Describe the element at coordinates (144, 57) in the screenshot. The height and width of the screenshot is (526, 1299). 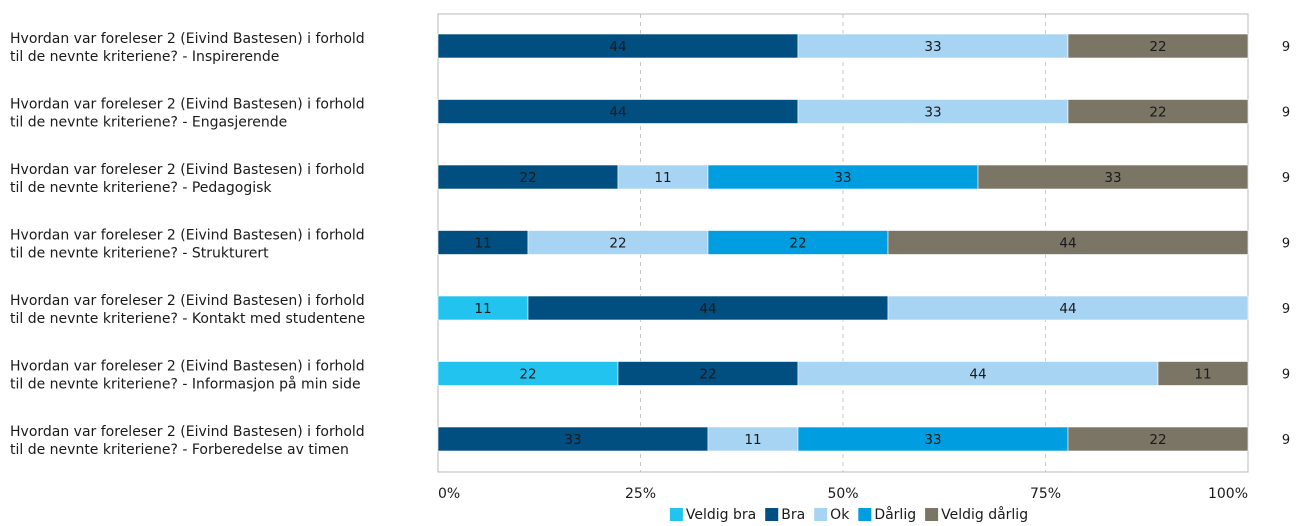
I see `question-label-line: til de nevnte kriteriene? - Inspirerende` at that location.